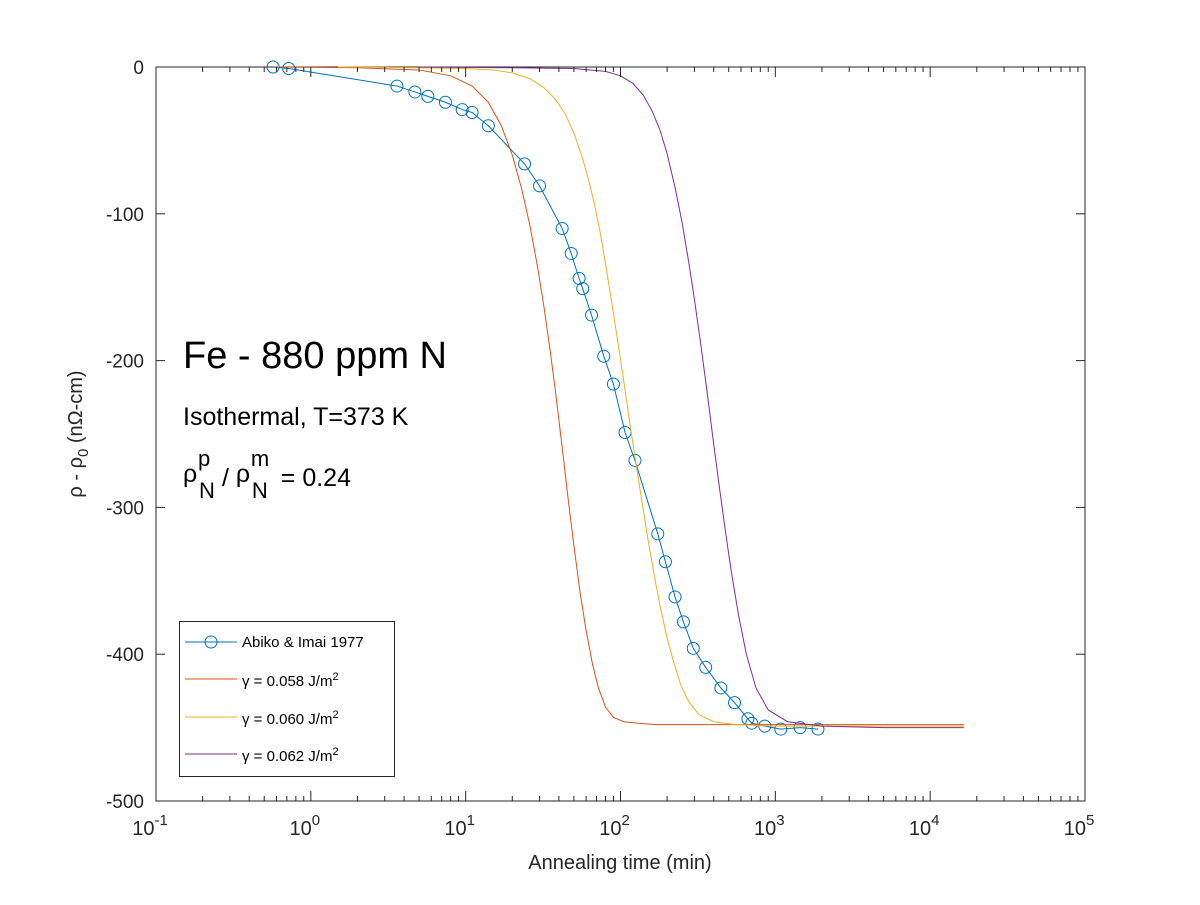  I want to click on ratio-denominator-symbol: ρ, so click(243, 474).